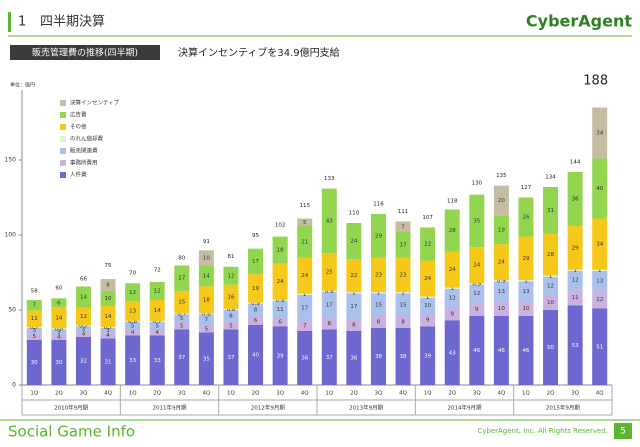 This screenshot has width=640, height=447. Describe the element at coordinates (575, 281) in the screenshot. I see `data-label: 12` at that location.